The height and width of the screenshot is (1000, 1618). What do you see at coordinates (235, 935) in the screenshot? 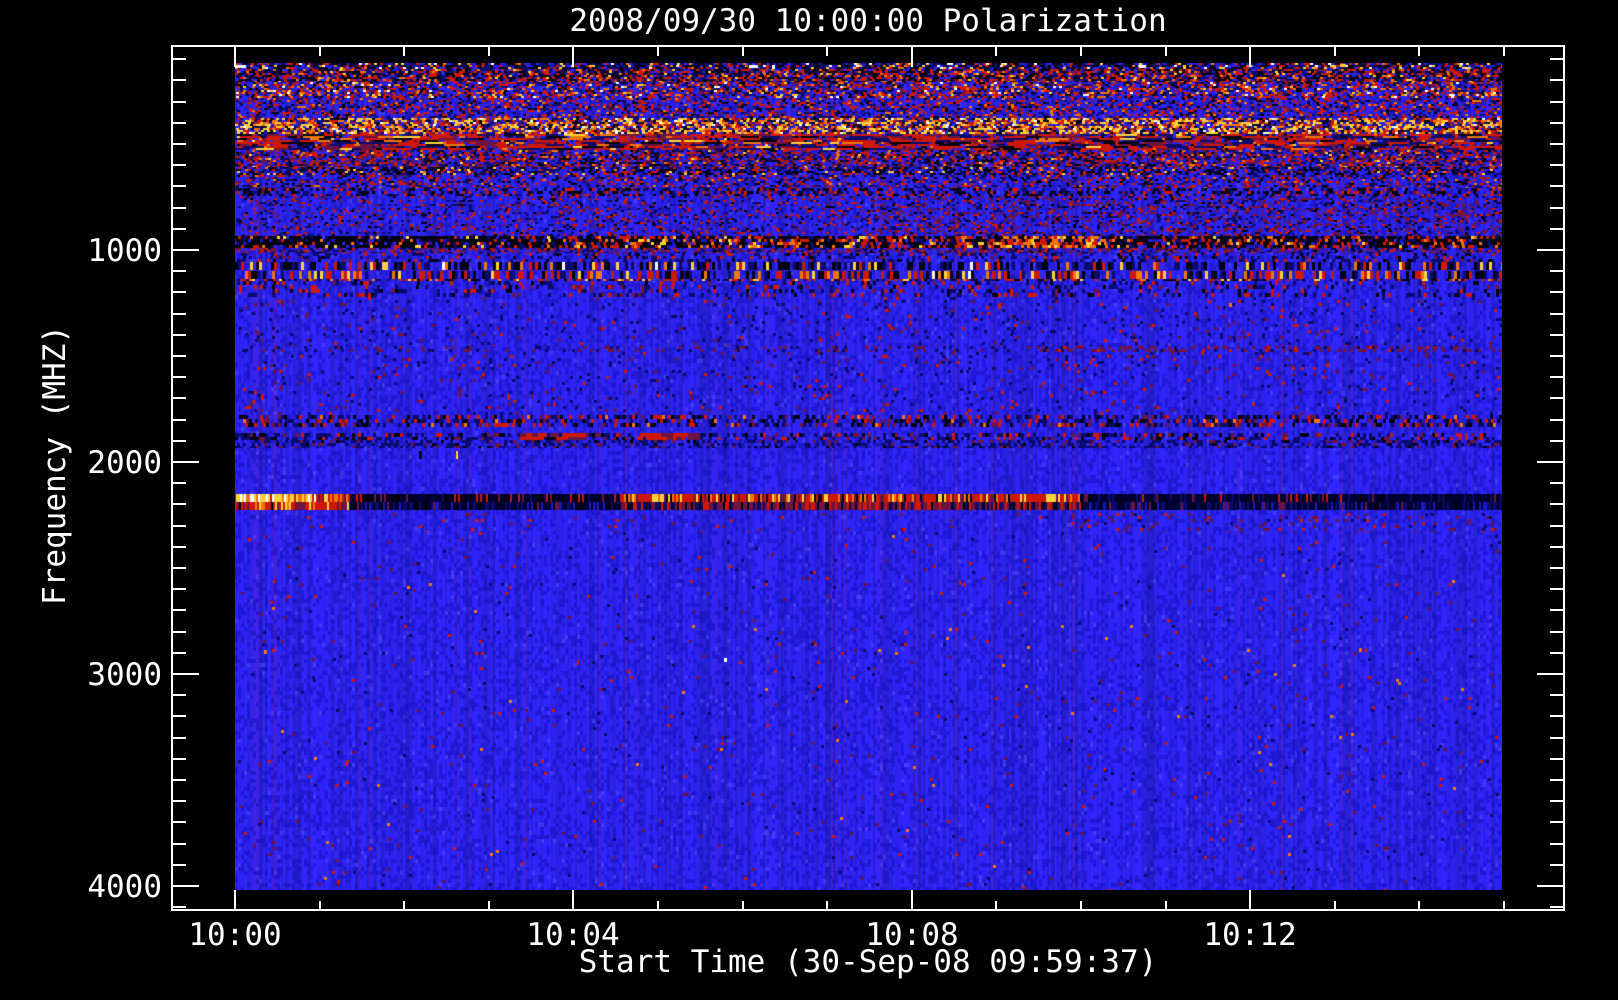
I see `x-tick-label: 10:00` at bounding box center [235, 935].